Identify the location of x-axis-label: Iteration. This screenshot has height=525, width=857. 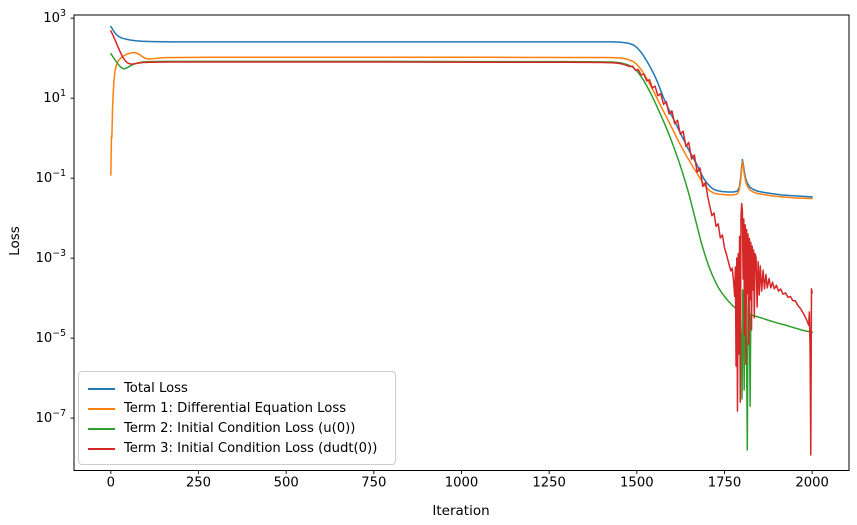
(461, 511).